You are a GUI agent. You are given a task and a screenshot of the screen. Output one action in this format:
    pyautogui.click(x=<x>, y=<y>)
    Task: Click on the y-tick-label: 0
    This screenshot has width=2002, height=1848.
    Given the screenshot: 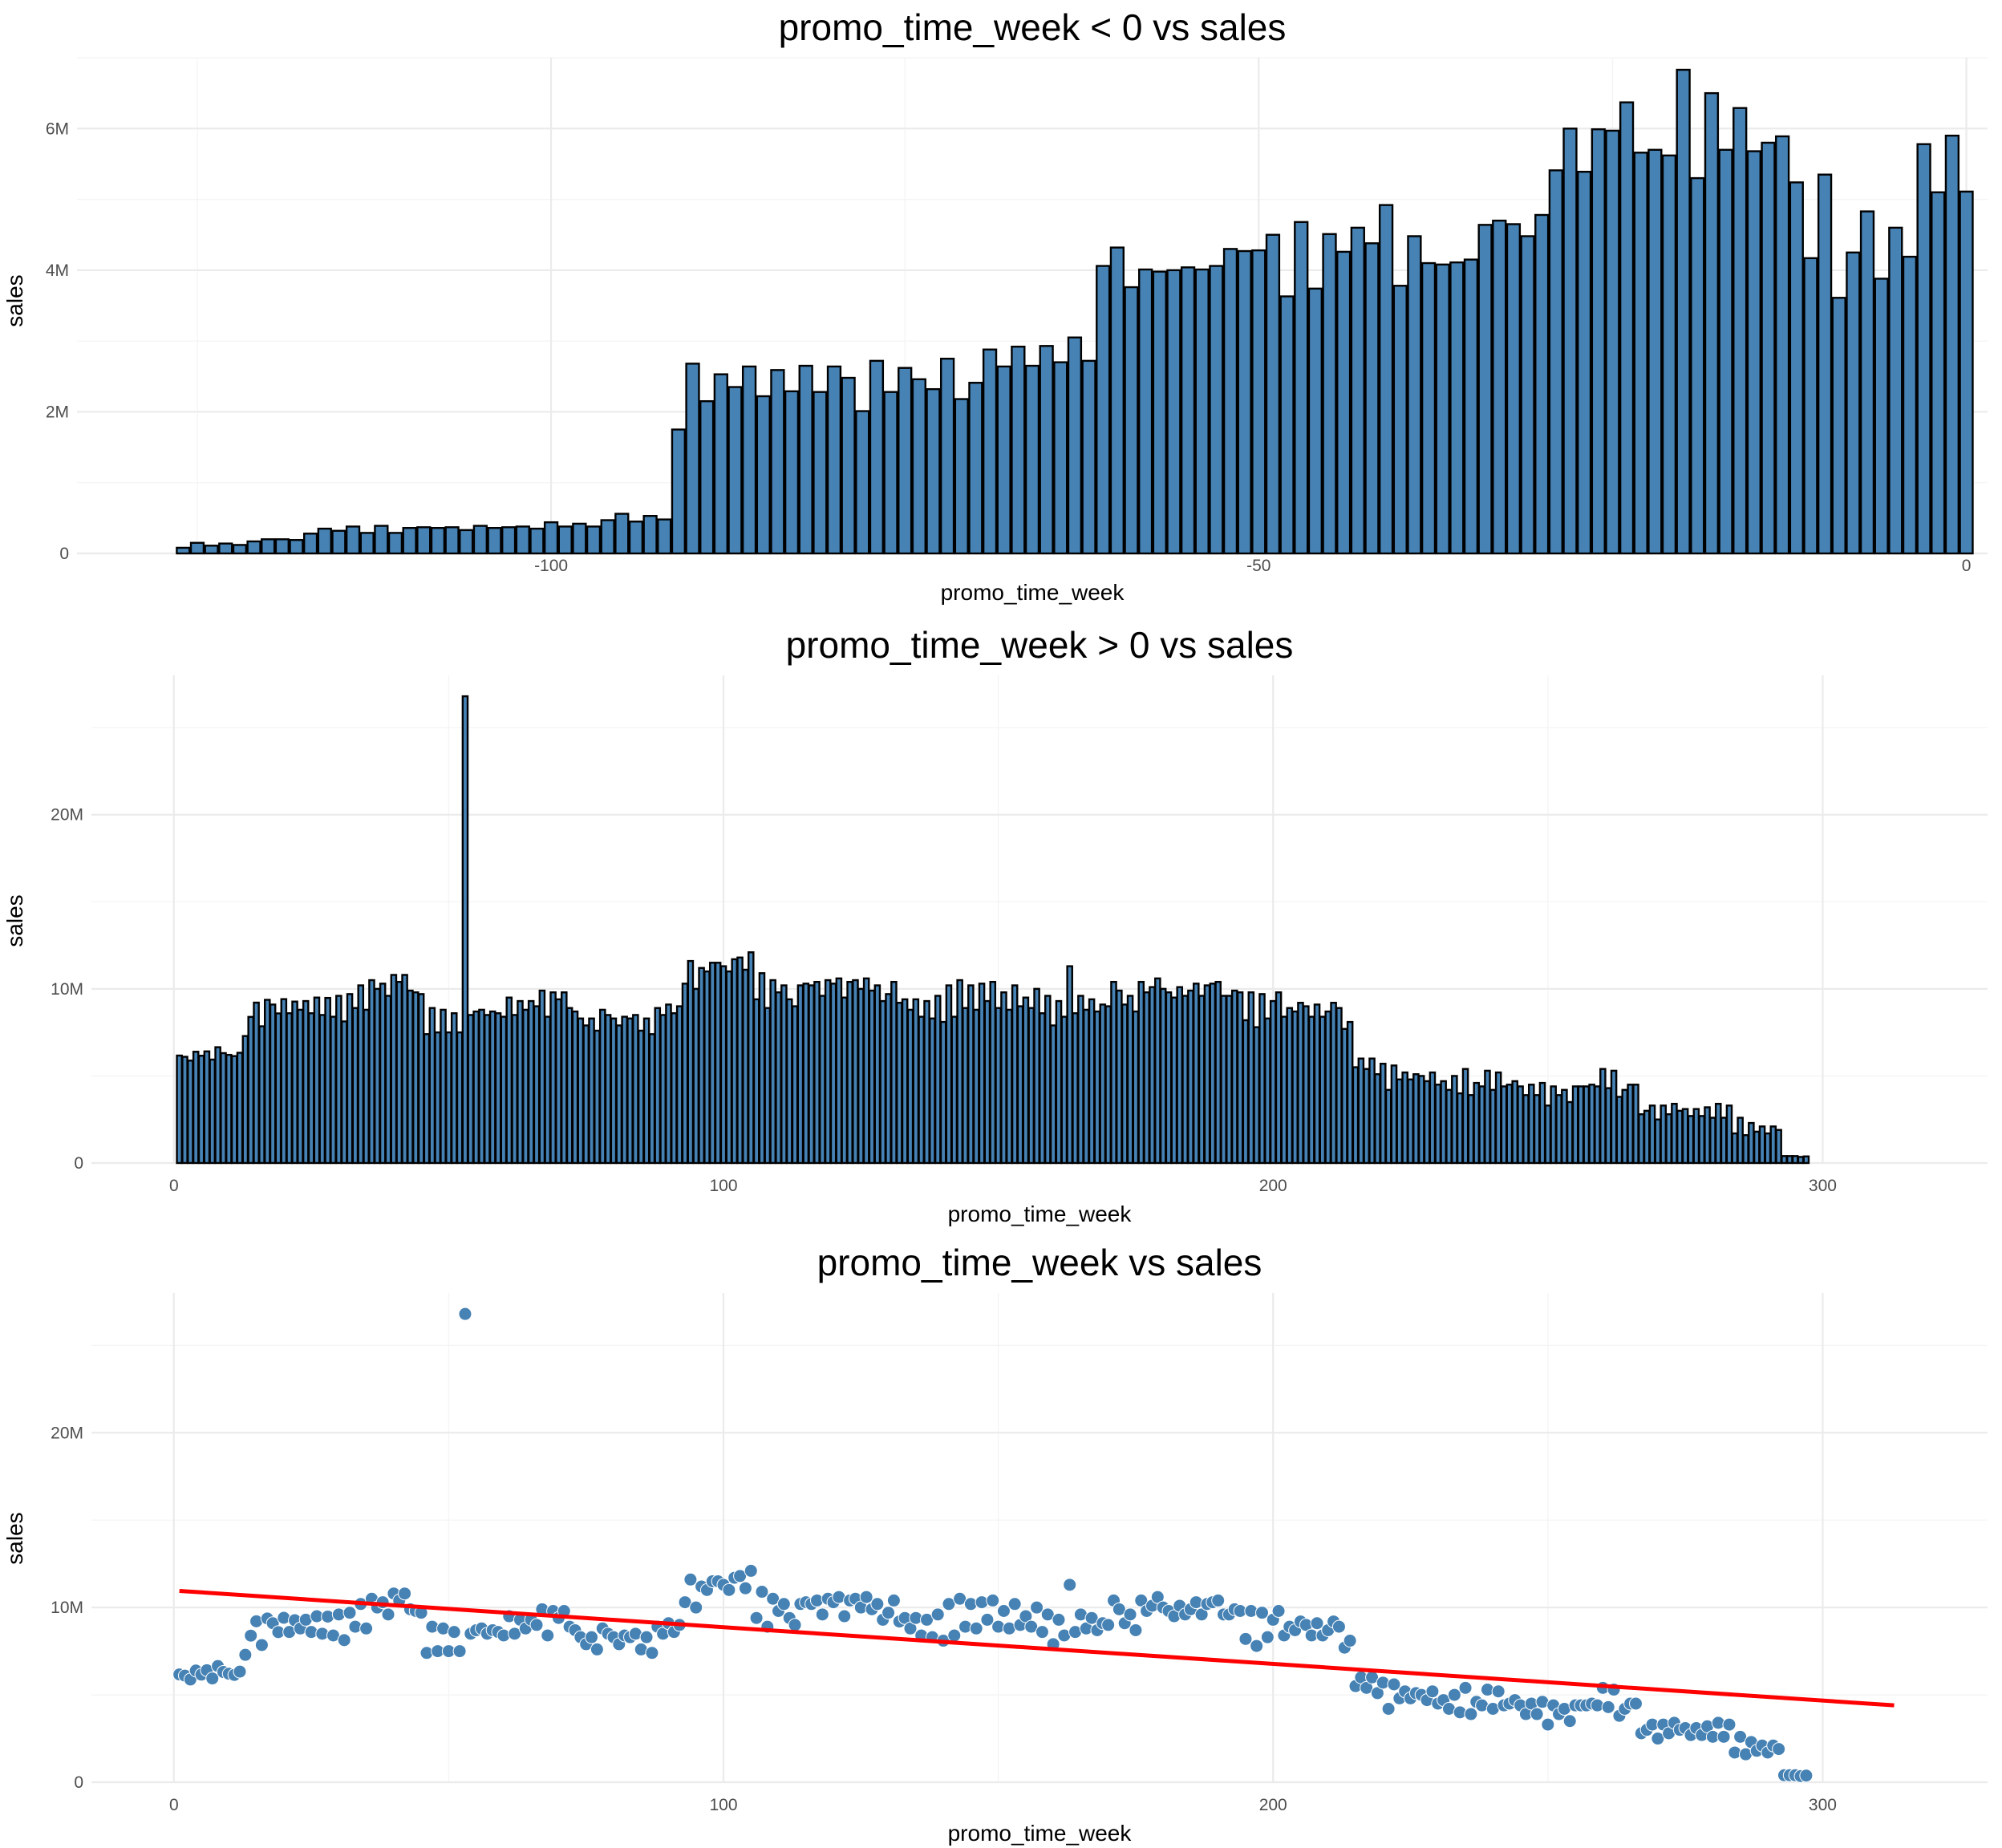 What is the action you would take?
    pyautogui.click(x=78, y=1782)
    